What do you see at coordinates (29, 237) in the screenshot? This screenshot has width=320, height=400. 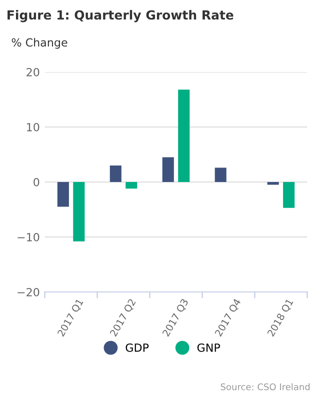 I see `y-tick-label: −10` at bounding box center [29, 237].